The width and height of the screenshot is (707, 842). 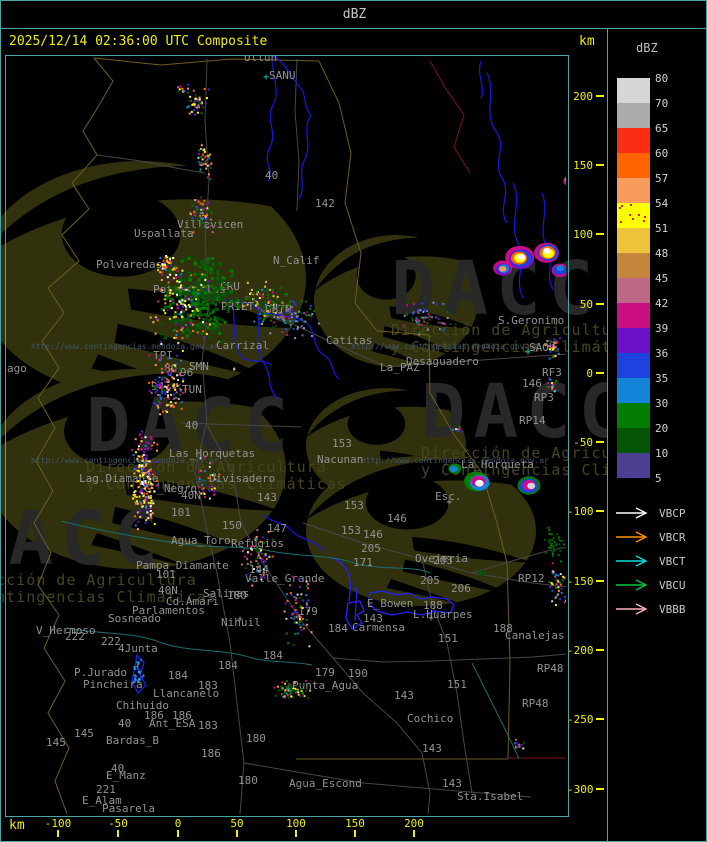 I want to click on map-place-label: RP3, so click(x=544, y=397).